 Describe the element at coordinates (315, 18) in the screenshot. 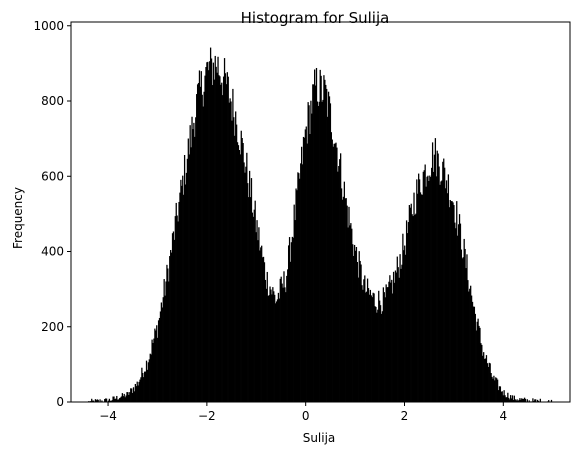

I see `chart-title: Histogram for Sulija` at that location.